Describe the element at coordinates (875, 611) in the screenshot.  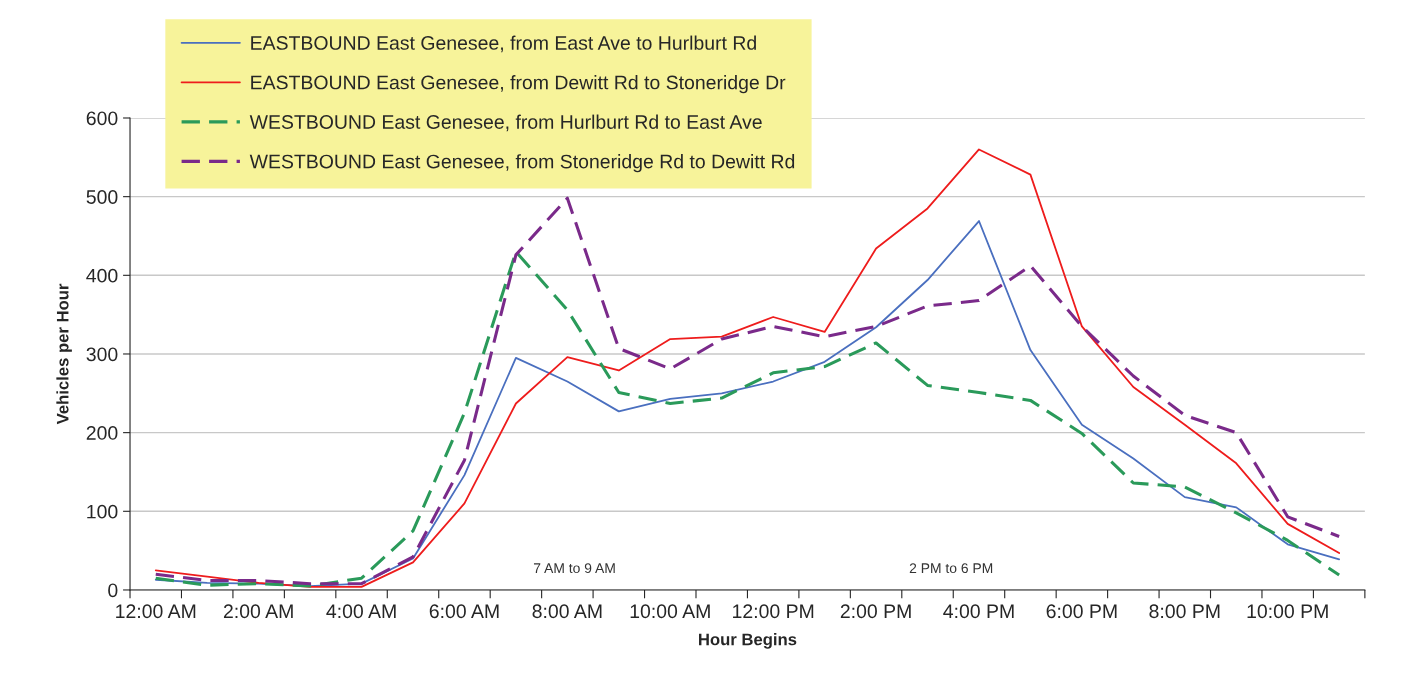
I see `x-tick-label: 2:00 PM` at that location.